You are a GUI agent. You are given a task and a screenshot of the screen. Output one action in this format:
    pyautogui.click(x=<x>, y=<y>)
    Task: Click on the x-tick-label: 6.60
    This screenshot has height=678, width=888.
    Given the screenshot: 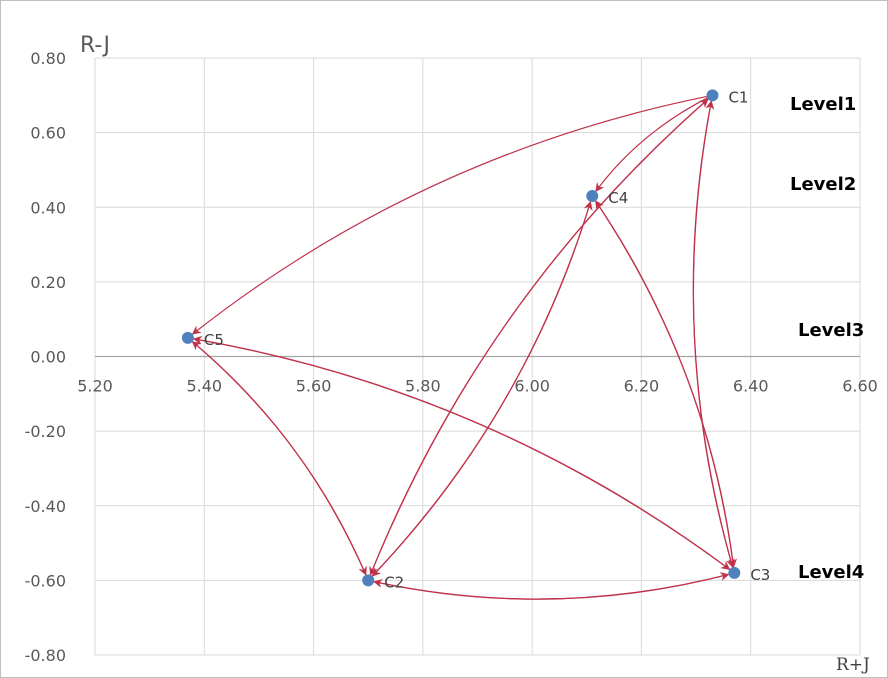 What is the action you would take?
    pyautogui.click(x=860, y=386)
    